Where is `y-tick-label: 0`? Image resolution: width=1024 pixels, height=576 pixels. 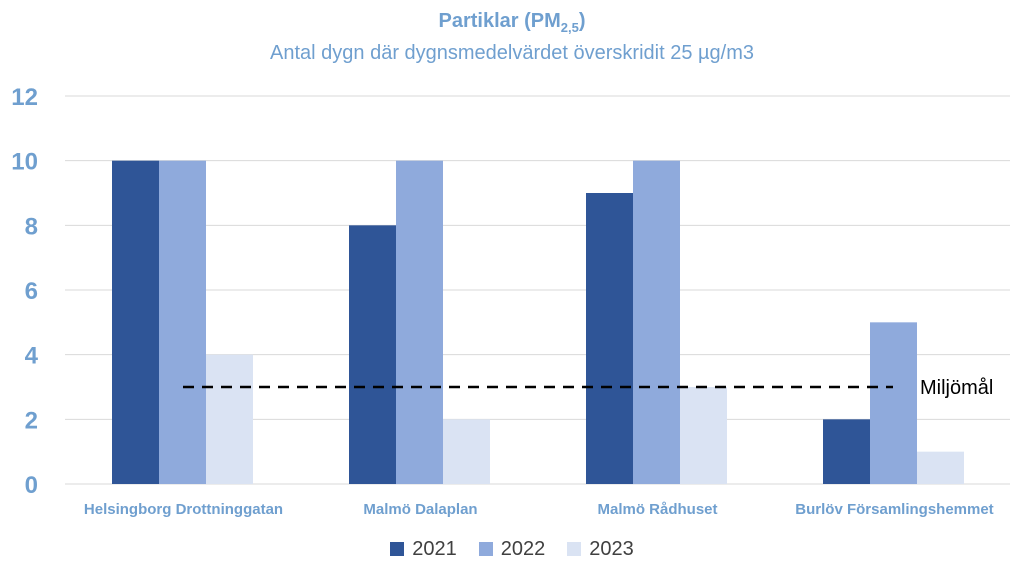 y-tick-label: 0 is located at coordinates (31, 485).